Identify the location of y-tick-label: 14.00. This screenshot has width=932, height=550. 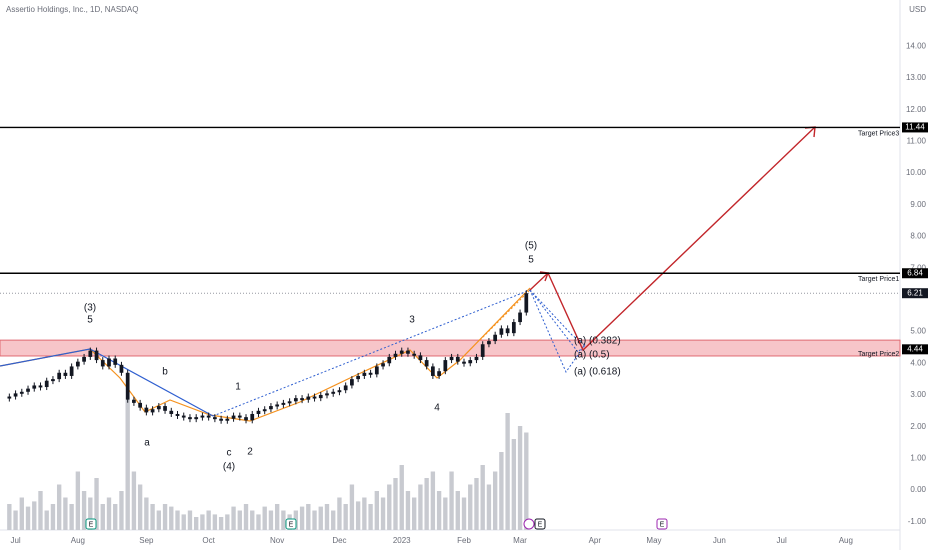
(916, 45).